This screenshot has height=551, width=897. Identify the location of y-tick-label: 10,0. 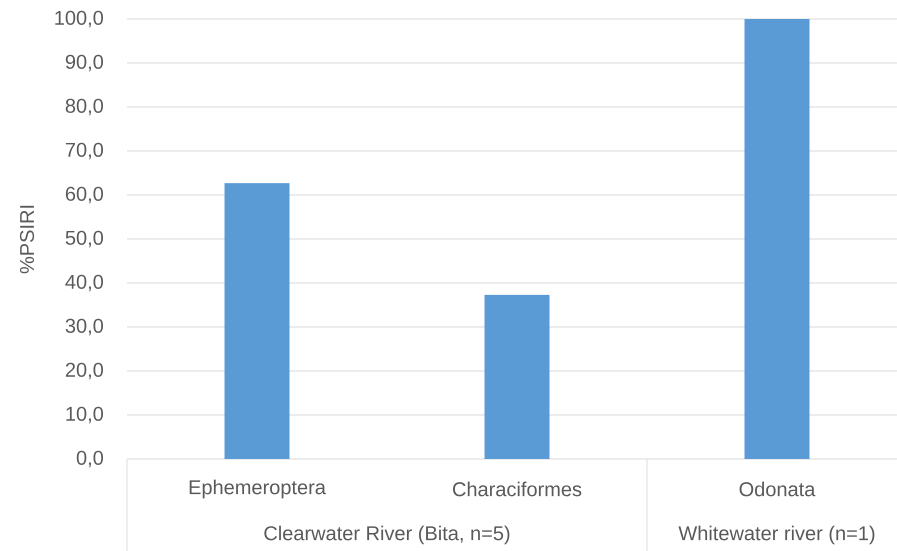
(85, 415).